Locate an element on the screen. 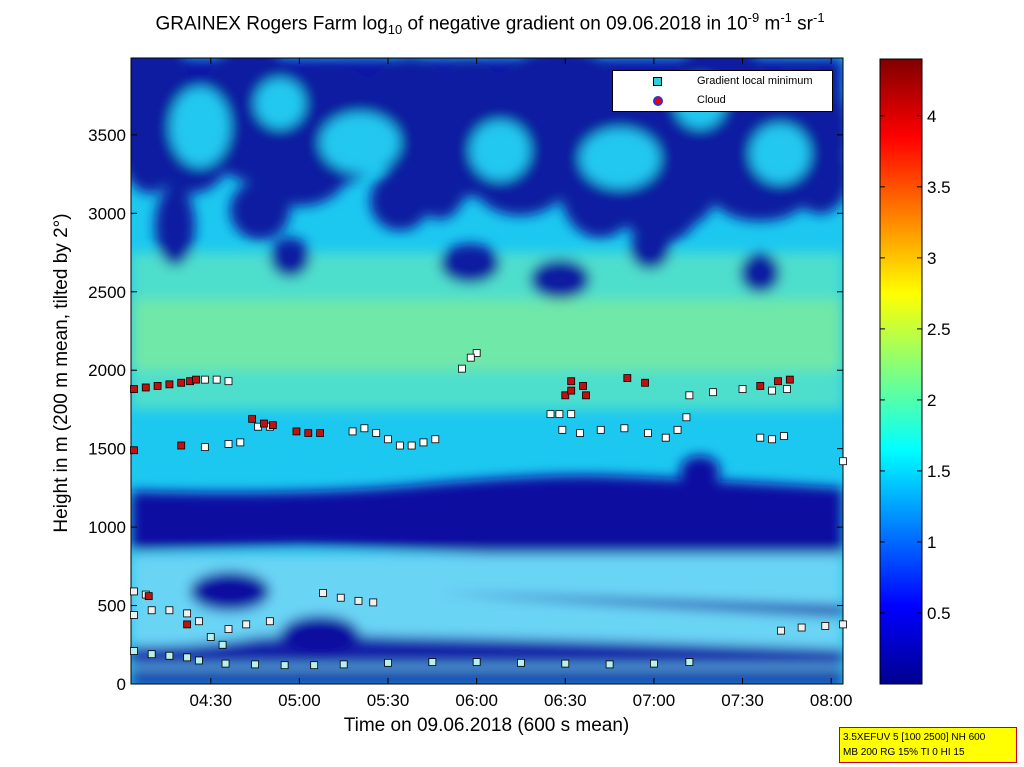 Image resolution: width=1024 pixels, height=767 pixels. colorbar is located at coordinates (901, 371).